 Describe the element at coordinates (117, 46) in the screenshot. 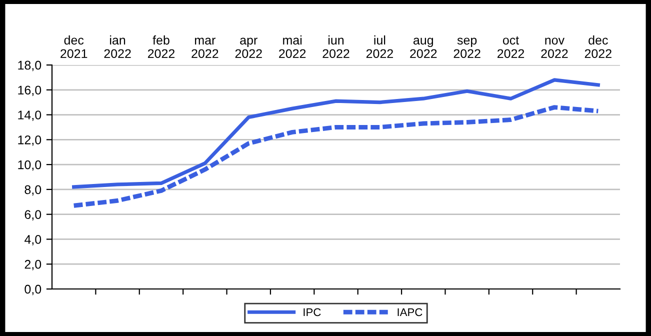

I see `x-tick-label: ian 2022` at that location.